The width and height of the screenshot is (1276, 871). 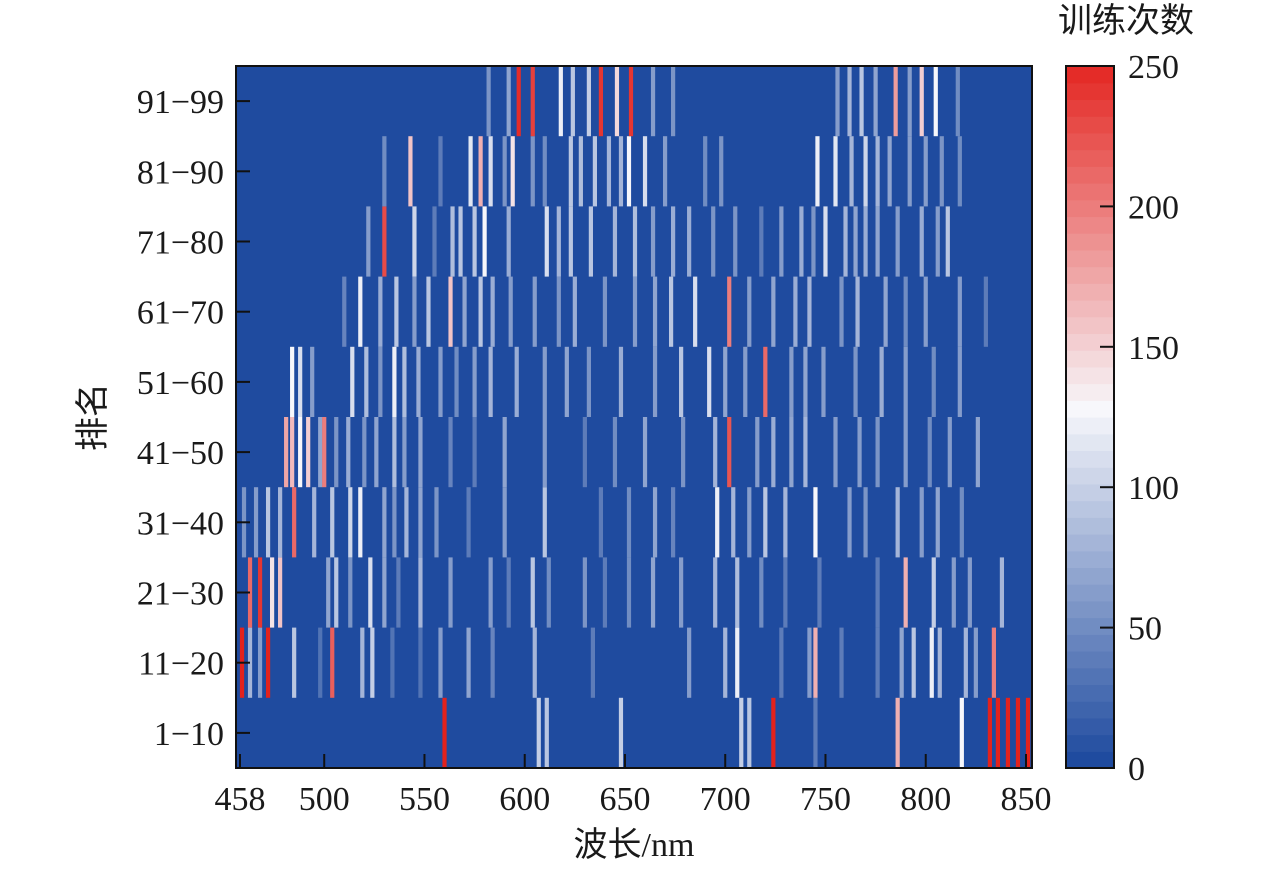 What do you see at coordinates (180, 172) in the screenshot?
I see `y-tick-label: 81−90` at bounding box center [180, 172].